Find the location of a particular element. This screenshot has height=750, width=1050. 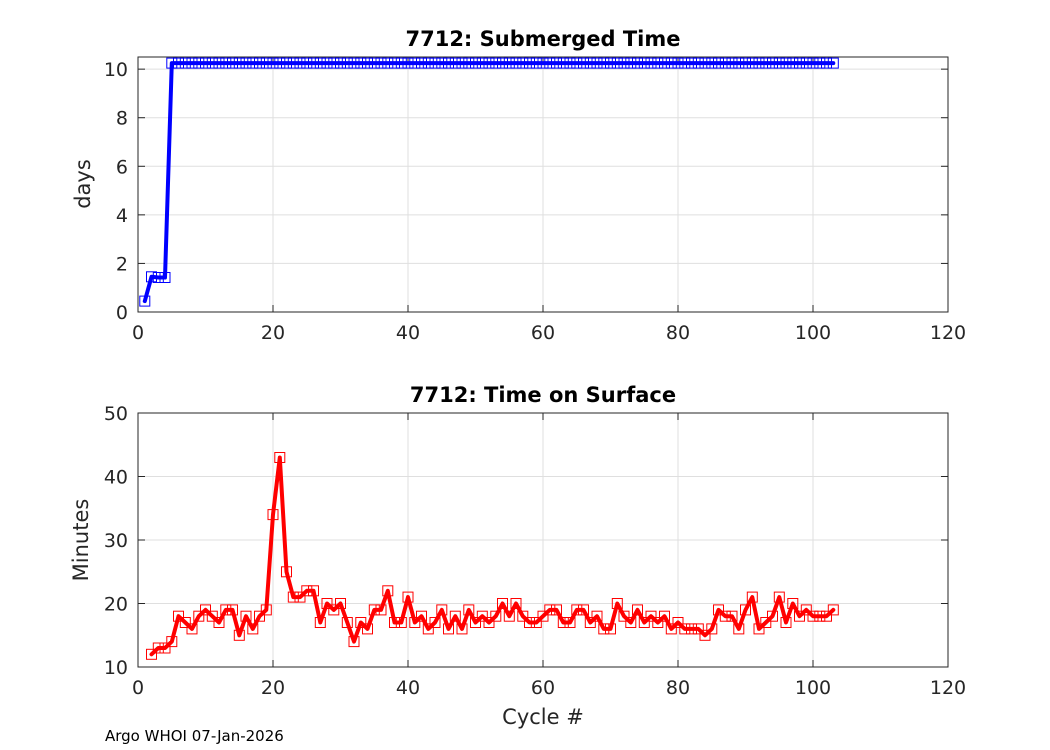

time-on-surface-ylabel: Minutes is located at coordinates (81, 540).